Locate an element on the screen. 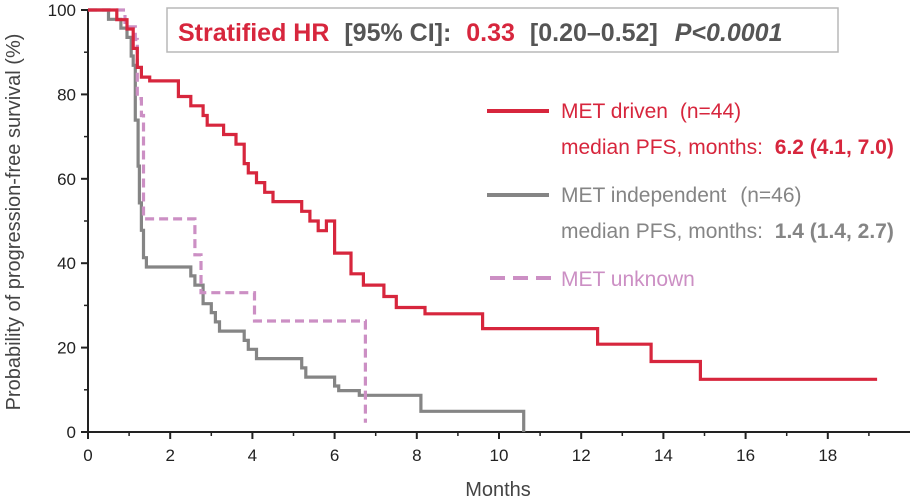  legend-met-driven-median: median PFS, months: 6.2 (4.1, 7.0) is located at coordinates (727, 147).